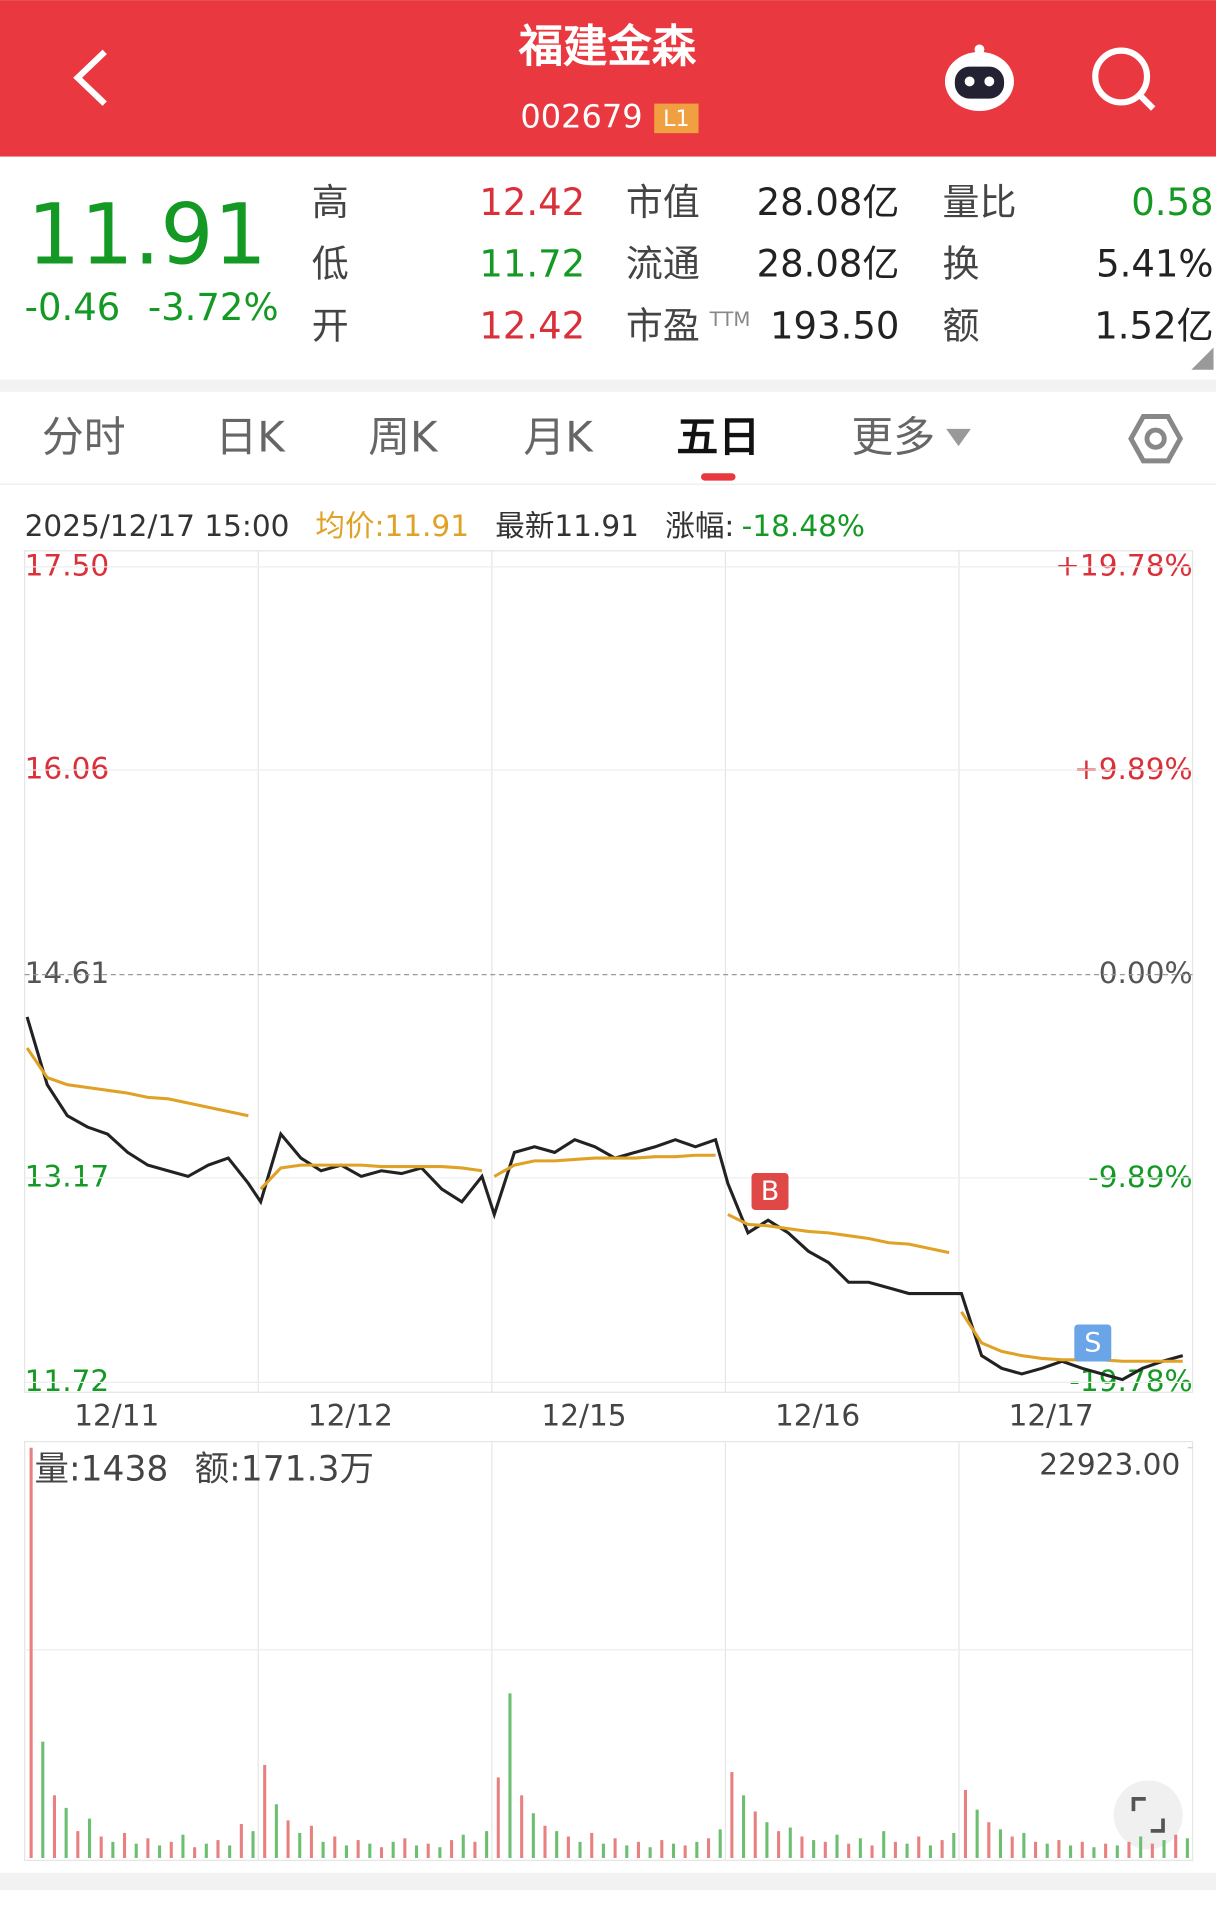  Describe the element at coordinates (979, 202) in the screenshot. I see `stat-label: 量比` at that location.